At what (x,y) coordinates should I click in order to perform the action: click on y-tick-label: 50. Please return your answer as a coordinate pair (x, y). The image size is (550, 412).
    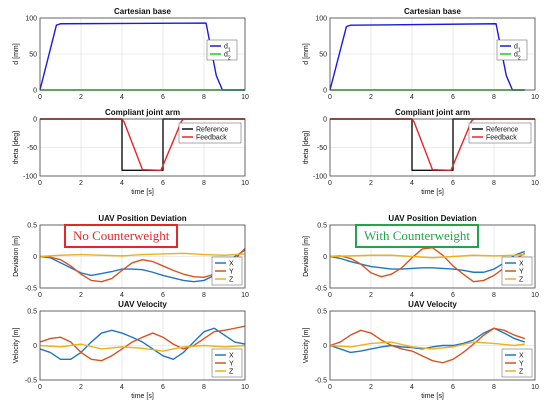
    Looking at the image, I should click on (33, 55).